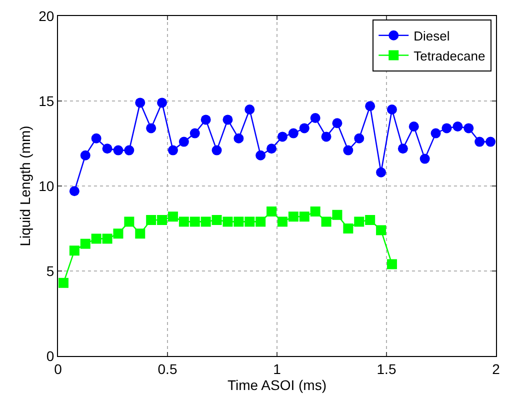  Describe the element at coordinates (25, 186) in the screenshot. I see `y-axis-title: Liquid Length (mm)` at that location.